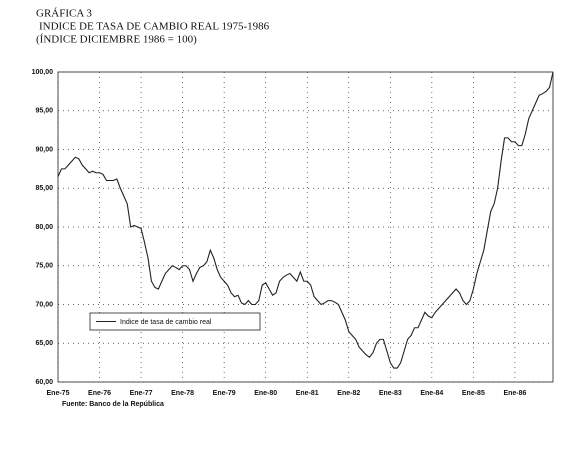  What do you see at coordinates (154, 27) in the screenshot?
I see `chart-subtitle: INDICE DE TASA DE CAMBIO REAL 1975-1986` at bounding box center [154, 27].